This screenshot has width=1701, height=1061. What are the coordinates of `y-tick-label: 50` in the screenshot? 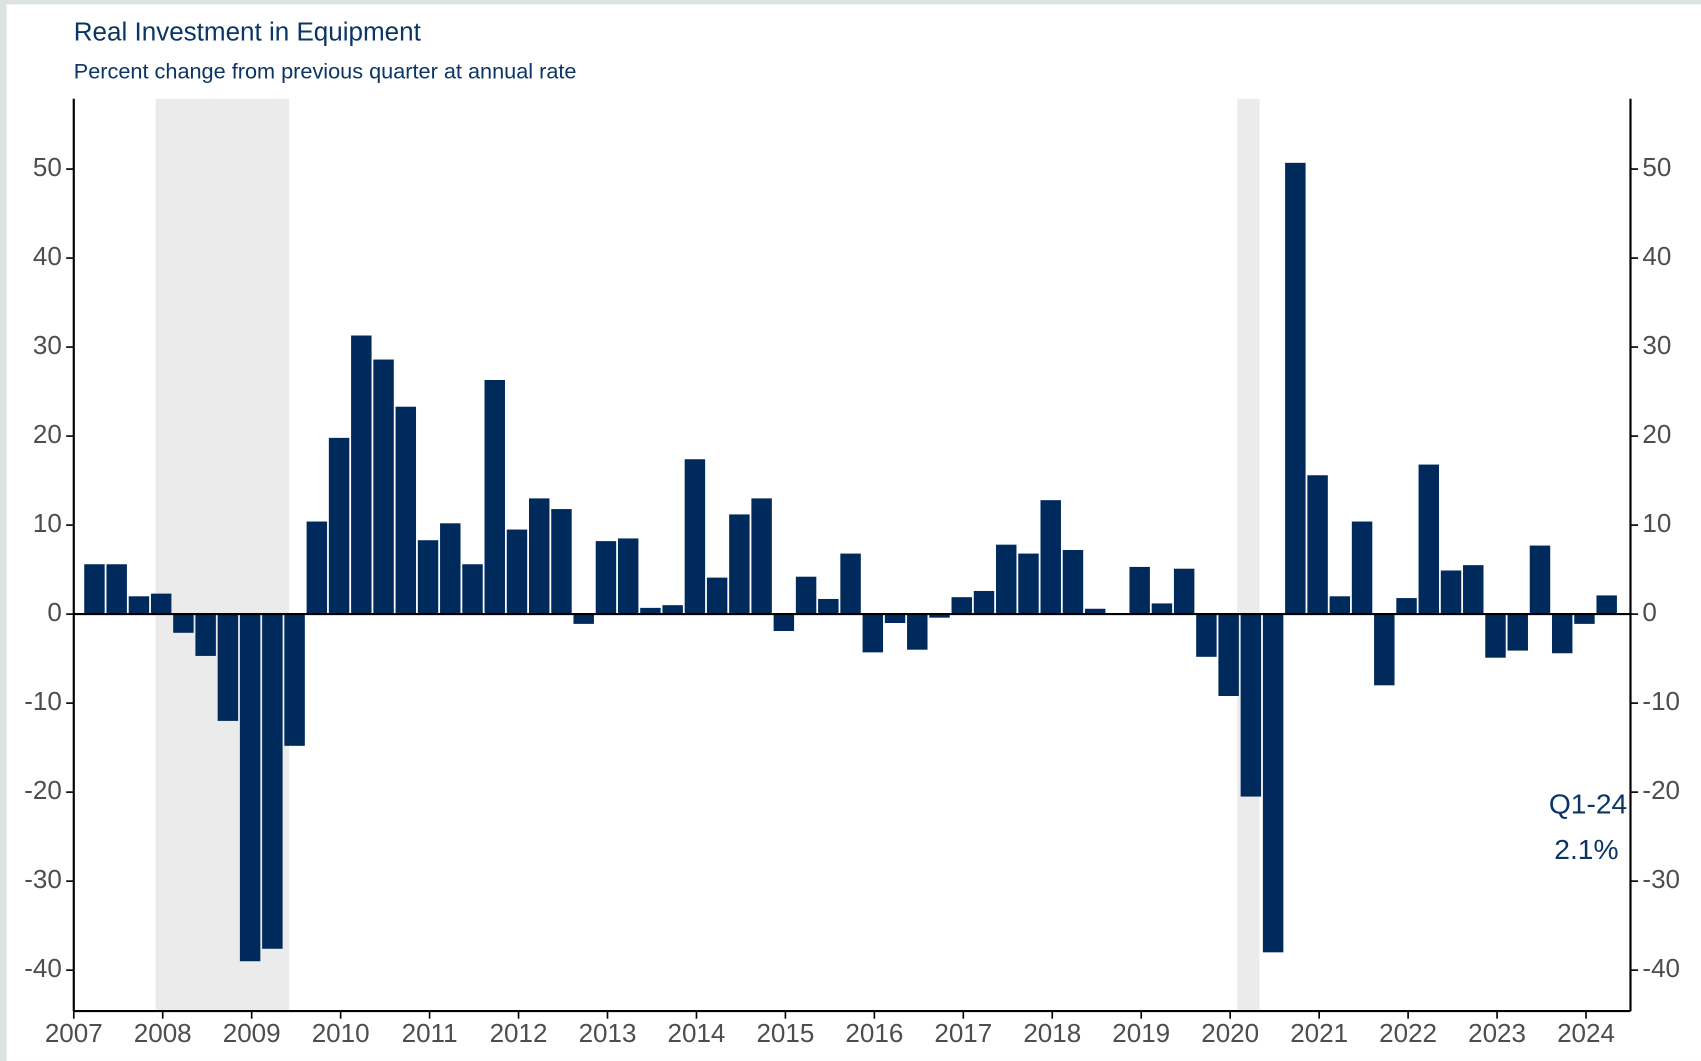 It's located at (47, 167).